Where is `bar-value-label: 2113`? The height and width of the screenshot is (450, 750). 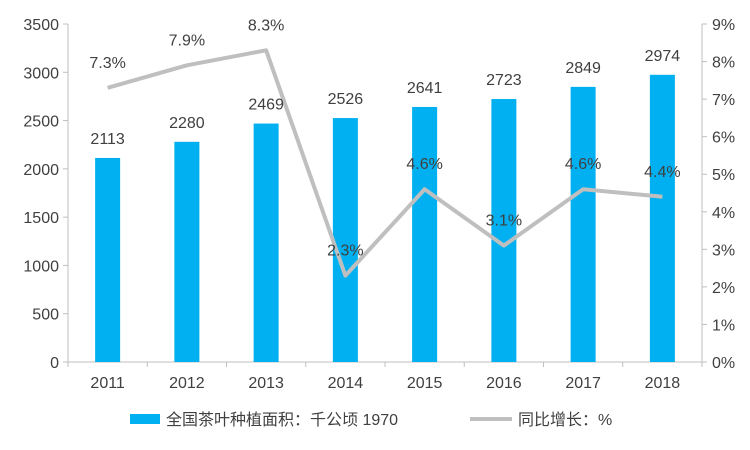
bar-value-label: 2113 is located at coordinates (107, 139).